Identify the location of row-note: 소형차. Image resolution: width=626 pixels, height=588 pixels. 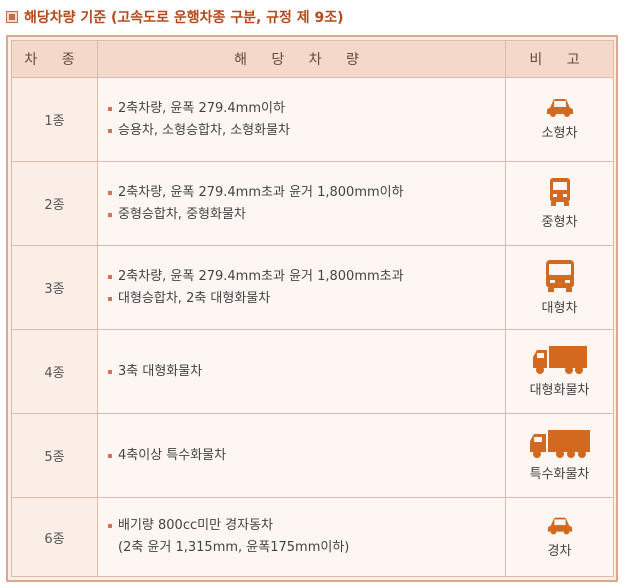
(559, 119).